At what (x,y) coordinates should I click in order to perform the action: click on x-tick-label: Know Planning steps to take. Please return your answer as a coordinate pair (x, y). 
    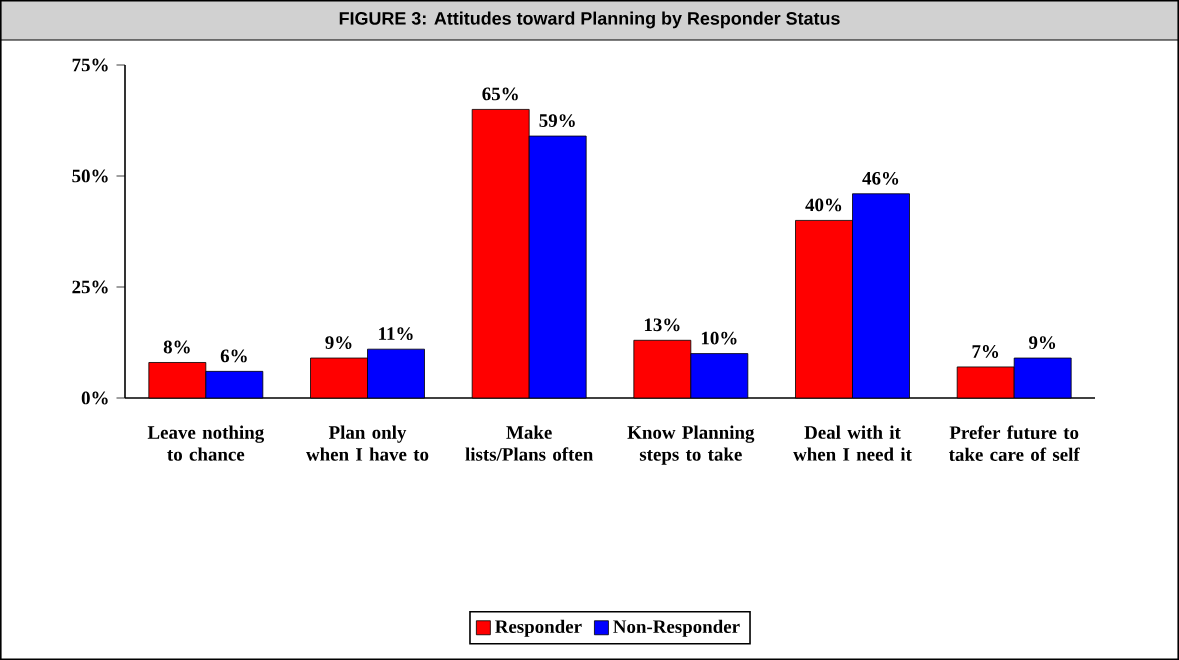
    Looking at the image, I should click on (691, 445).